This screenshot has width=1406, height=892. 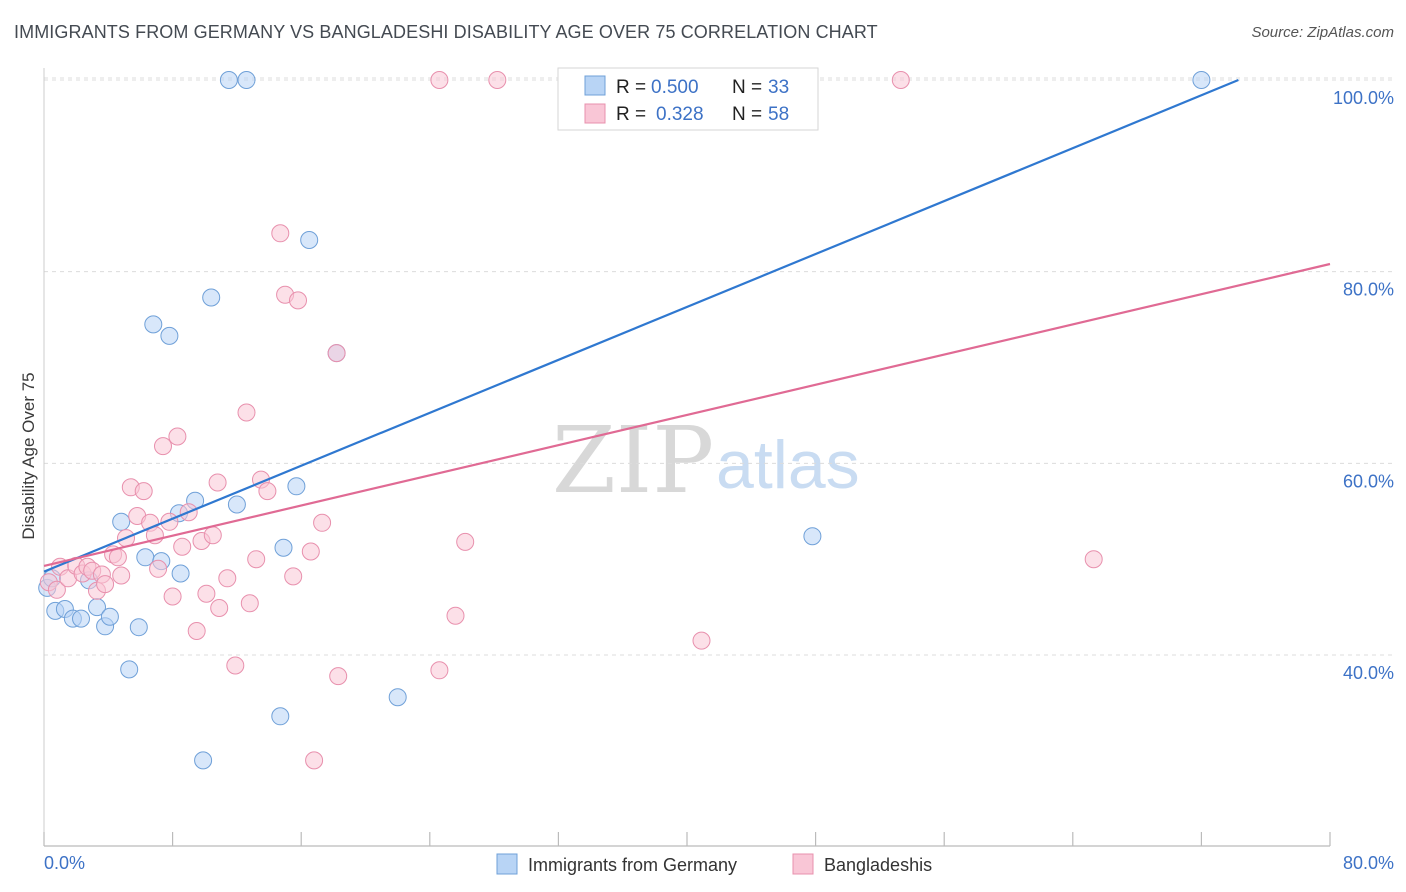 I want to click on y-tick-label-80: 80.0%, so click(x=1368, y=290).